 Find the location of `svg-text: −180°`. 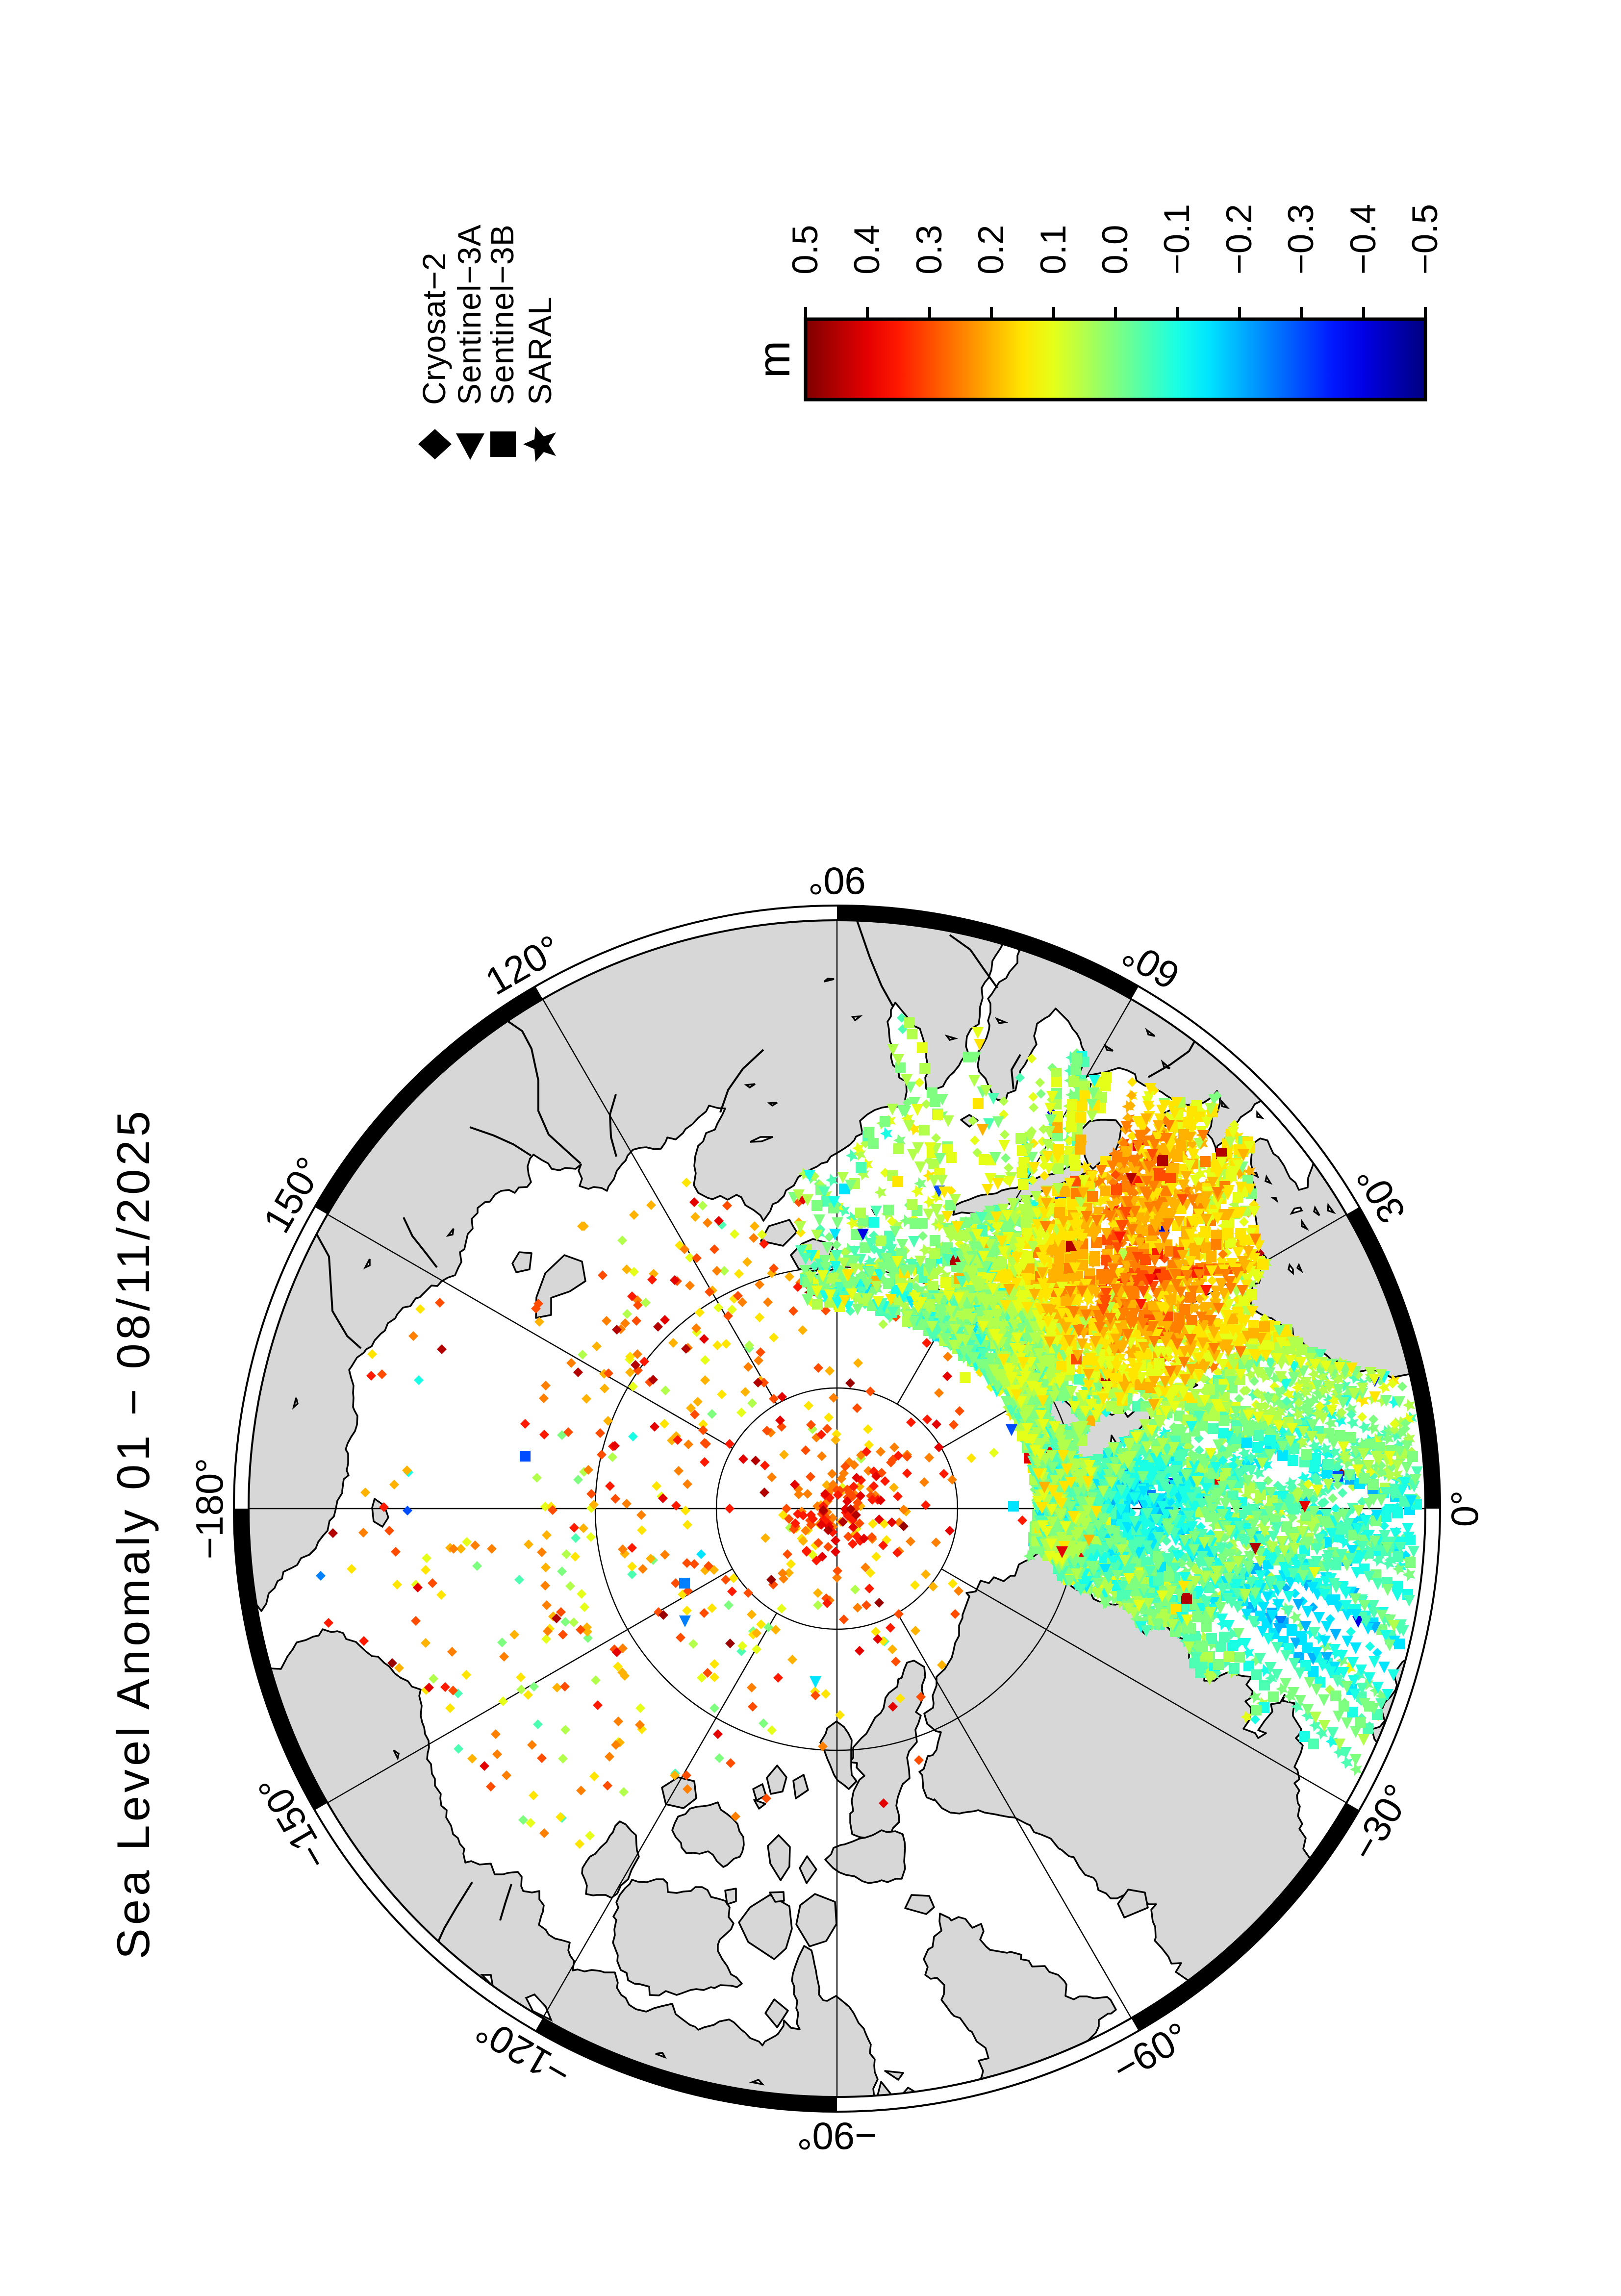

svg-text: −180° is located at coordinates (209, 1509).